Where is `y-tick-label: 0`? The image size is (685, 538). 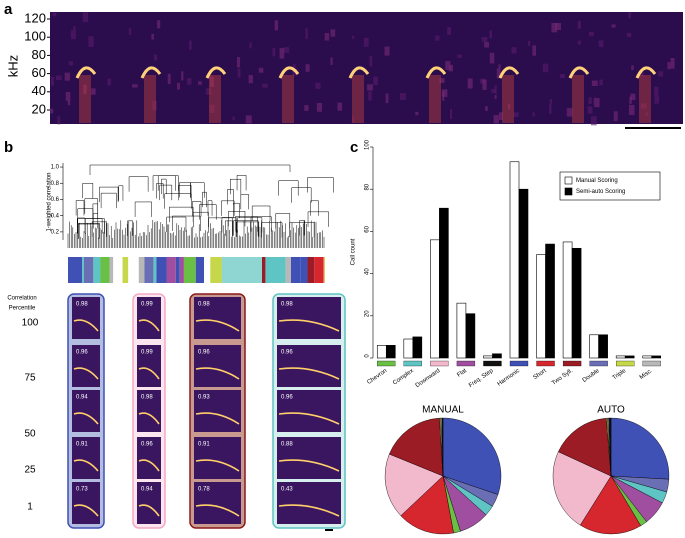
y-tick-label: 0 is located at coordinates (368, 356).